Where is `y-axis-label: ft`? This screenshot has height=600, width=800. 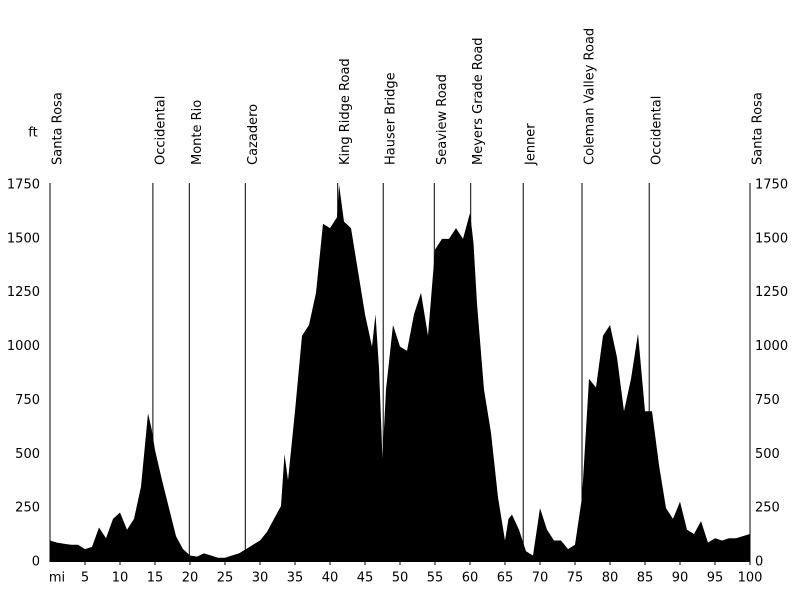 y-axis-label: ft is located at coordinates (32, 133).